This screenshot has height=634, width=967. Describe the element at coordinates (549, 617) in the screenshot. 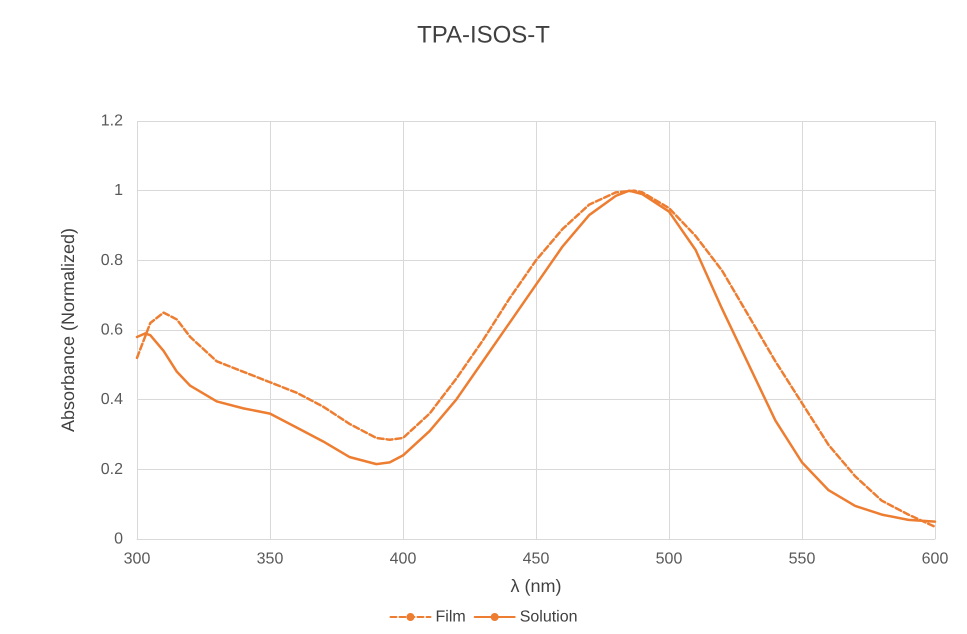

I see `legend-label: Solution` at that location.